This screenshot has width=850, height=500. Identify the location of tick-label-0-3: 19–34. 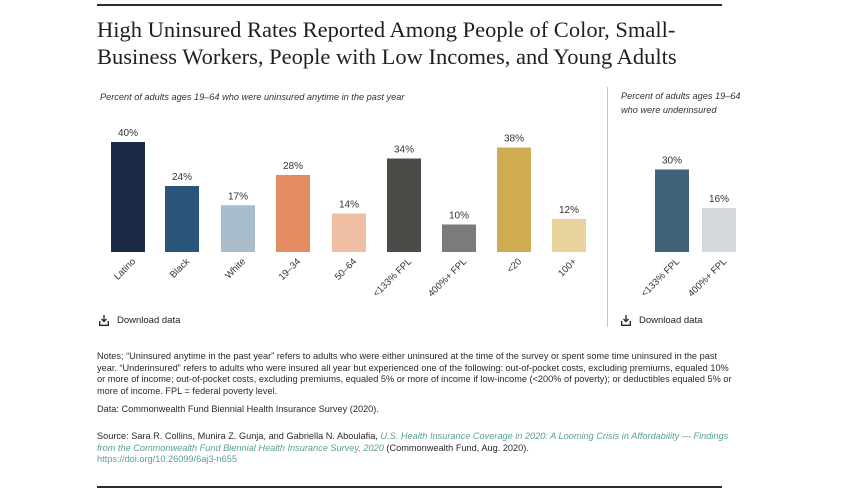
(290, 269).